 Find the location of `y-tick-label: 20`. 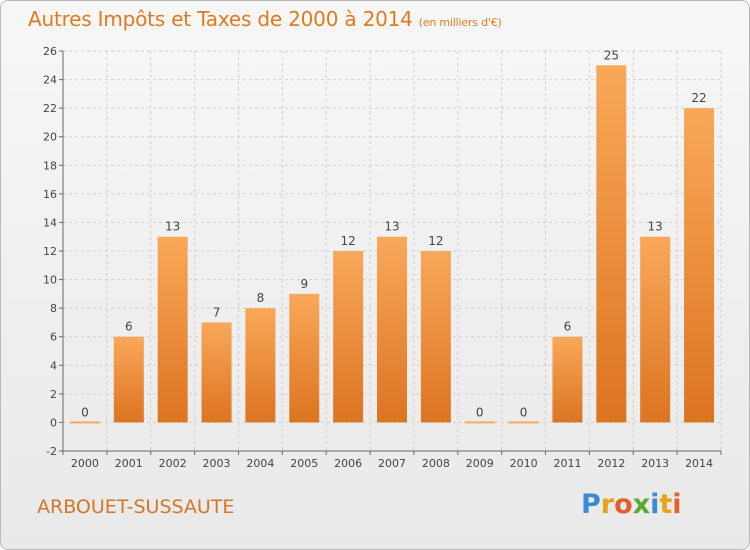

y-tick-label: 20 is located at coordinates (50, 137).